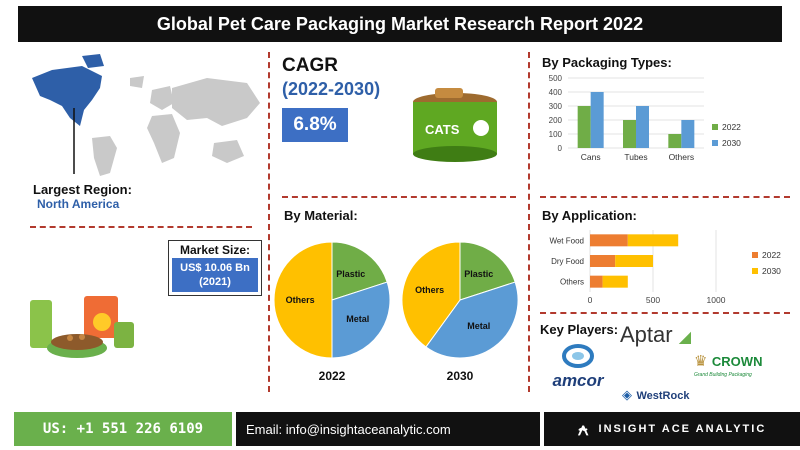  I want to click on cat-food-can-illustration: CATS, so click(455, 125).